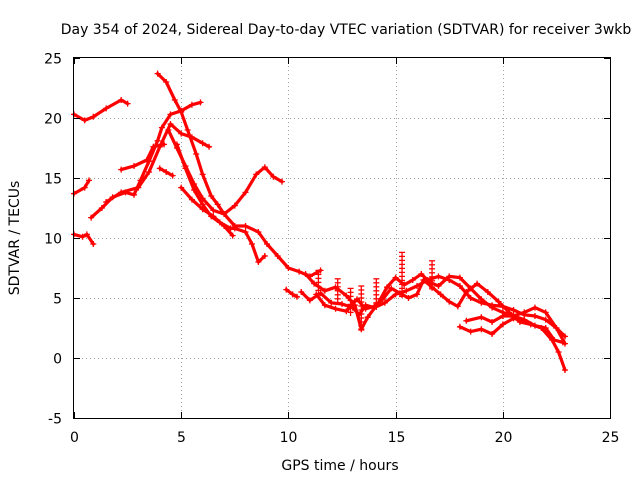 The width and height of the screenshot is (640, 480). I want to click on y-tick-label: 15, so click(53, 180).